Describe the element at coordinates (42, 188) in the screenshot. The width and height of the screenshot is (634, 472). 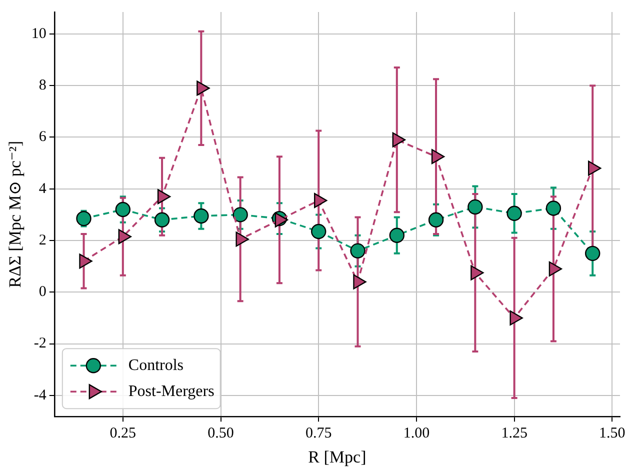
I see `y-tick-label: 4` at that location.